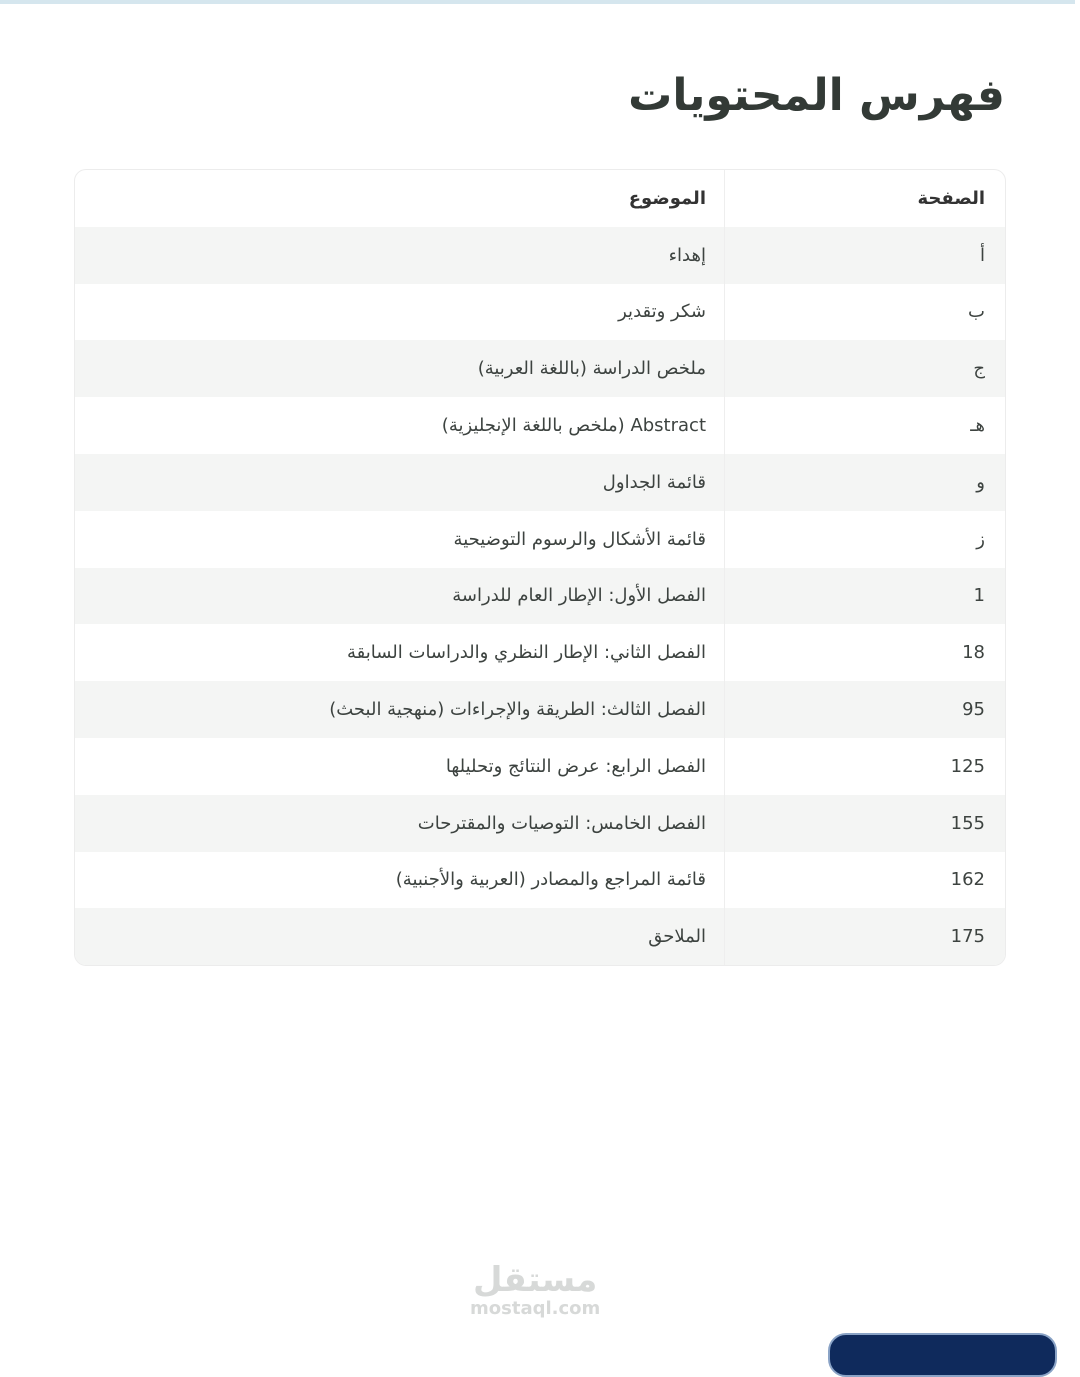  What do you see at coordinates (540, 198) in the screenshot?
I see `table-header: الصفحة الموضوع` at bounding box center [540, 198].